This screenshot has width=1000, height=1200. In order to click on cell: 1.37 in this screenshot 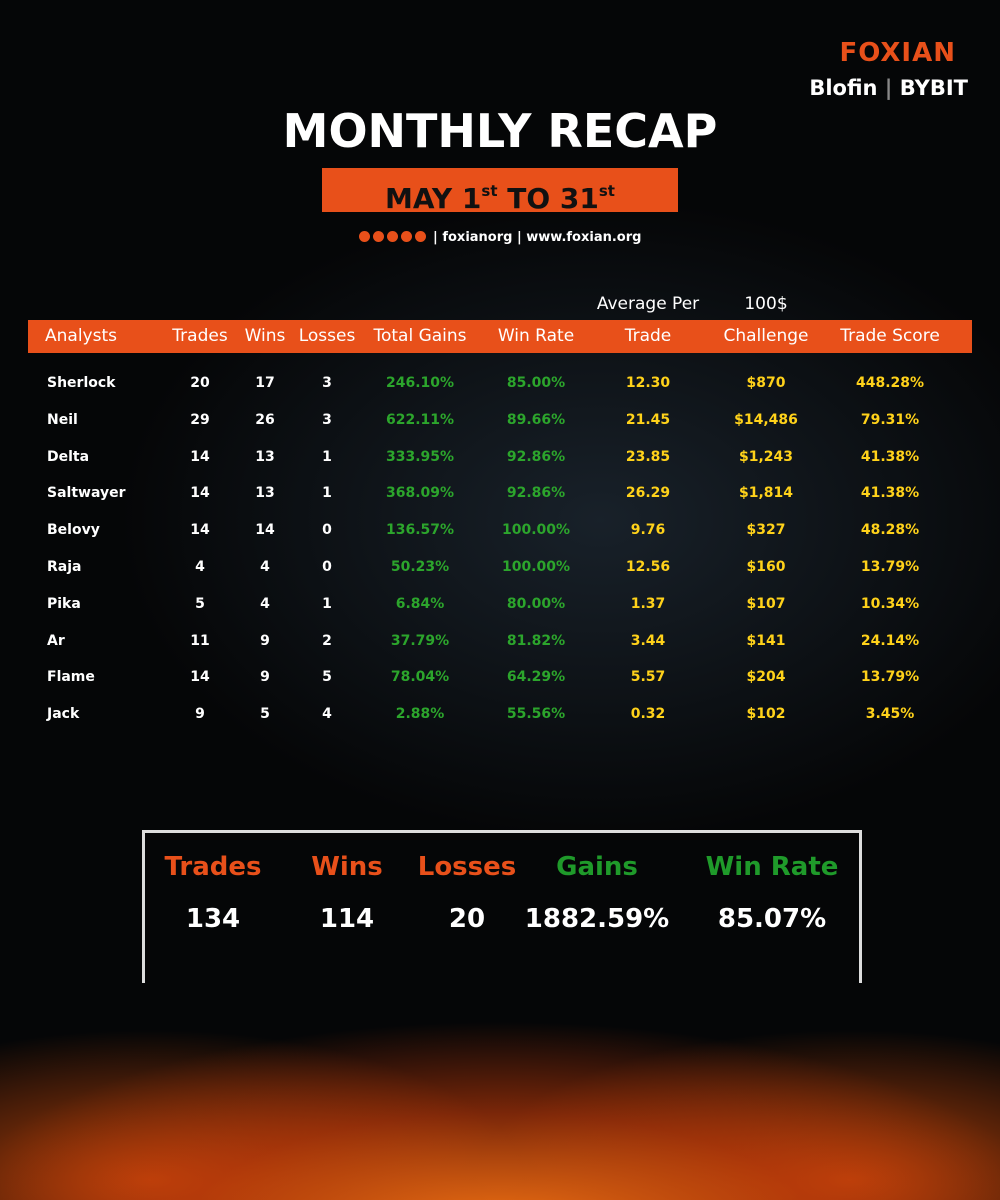, I will do `click(648, 603)`.